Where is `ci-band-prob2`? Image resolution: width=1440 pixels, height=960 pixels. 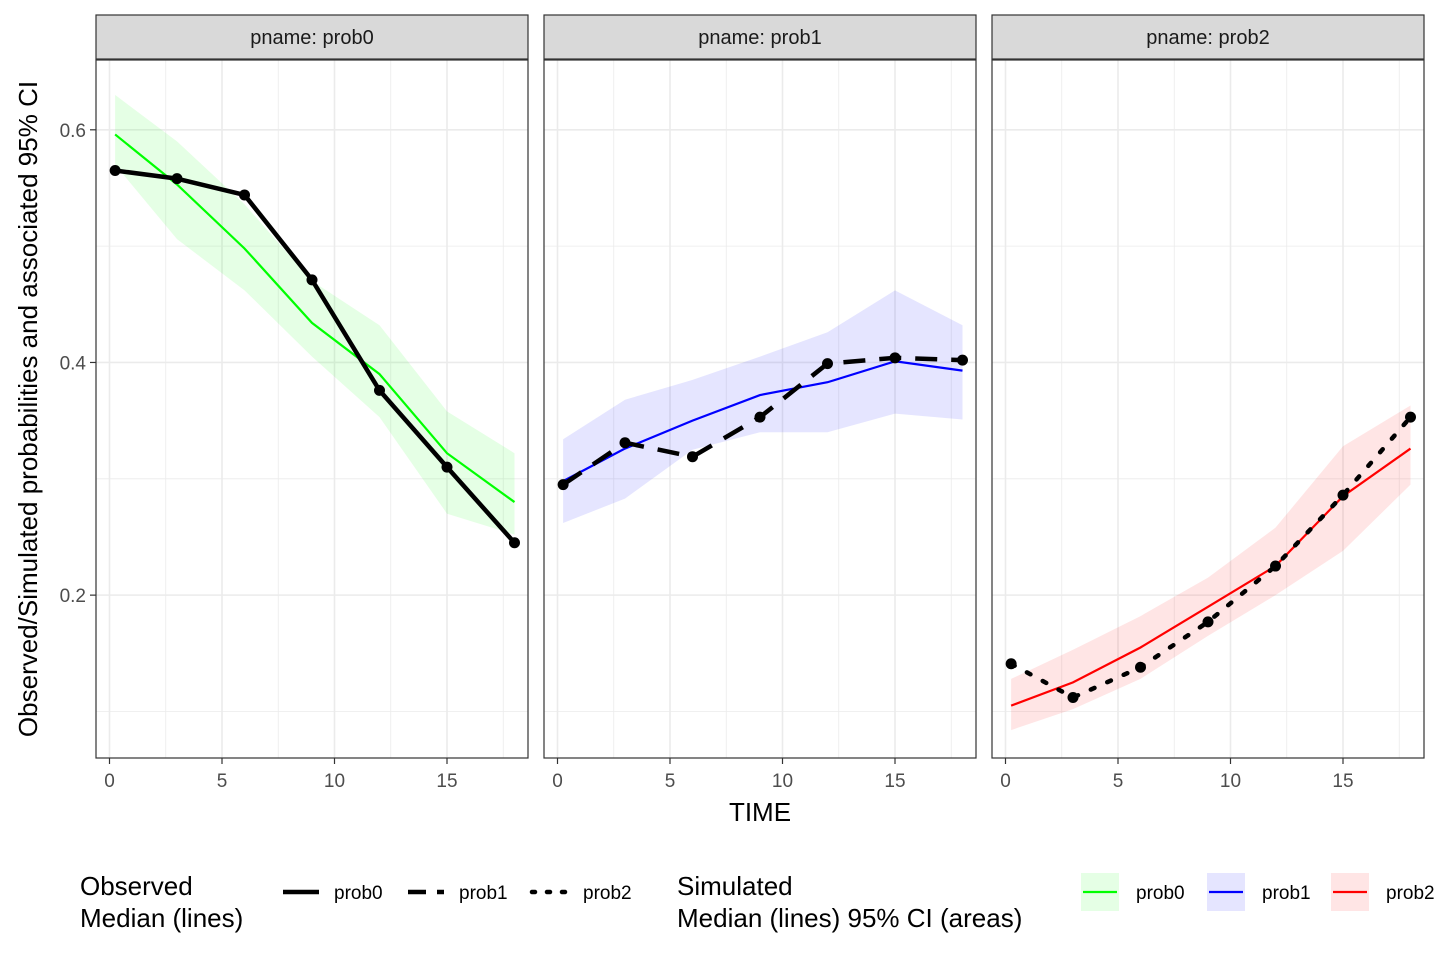 ci-band-prob2 is located at coordinates (1211, 568).